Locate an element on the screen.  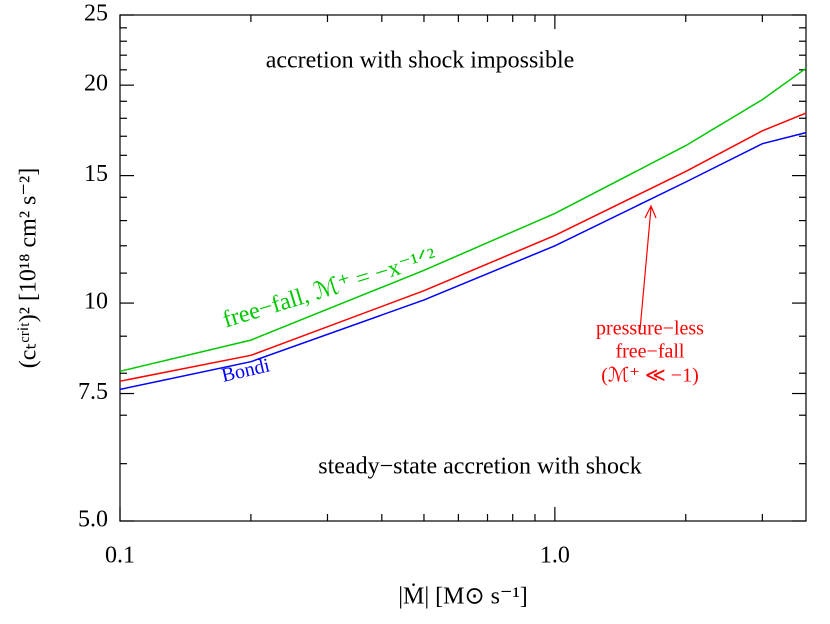
y-tick-label: 10 is located at coordinates (96, 302).